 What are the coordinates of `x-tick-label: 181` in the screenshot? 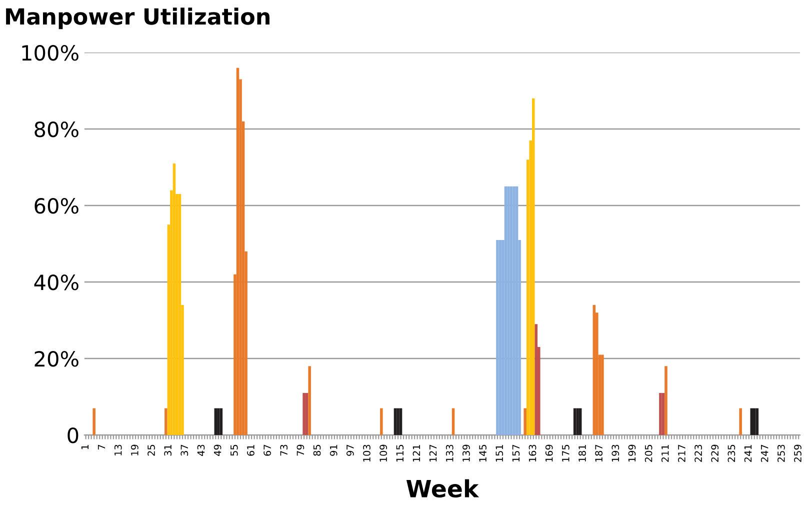 It's located at (582, 453).